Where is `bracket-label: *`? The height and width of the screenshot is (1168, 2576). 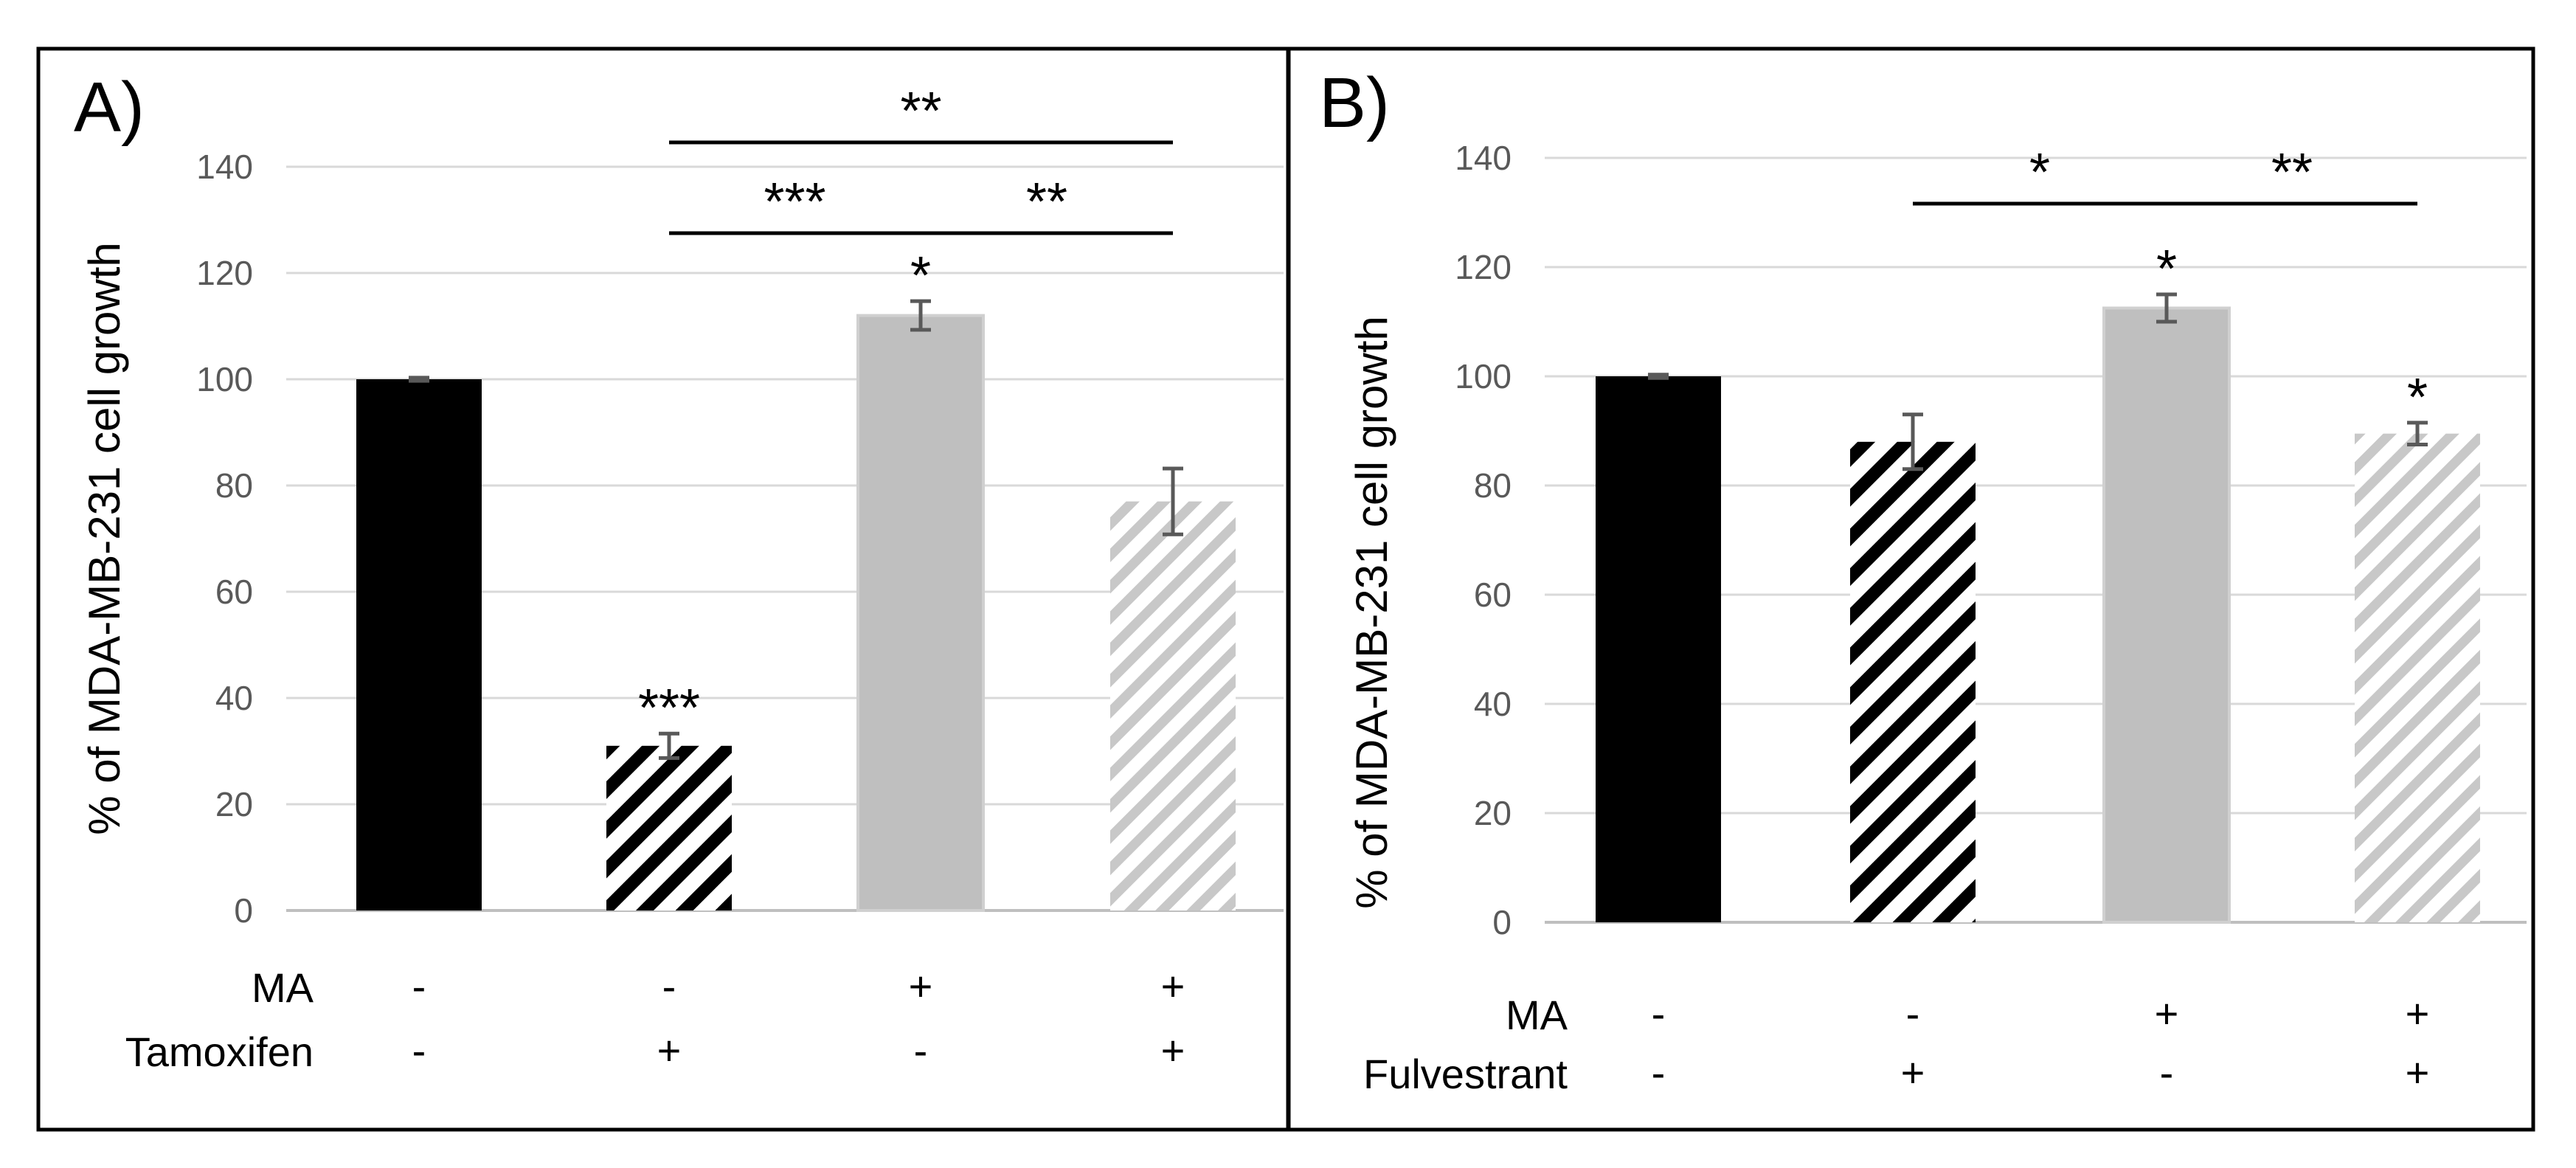
bracket-label: * is located at coordinates (2040, 172).